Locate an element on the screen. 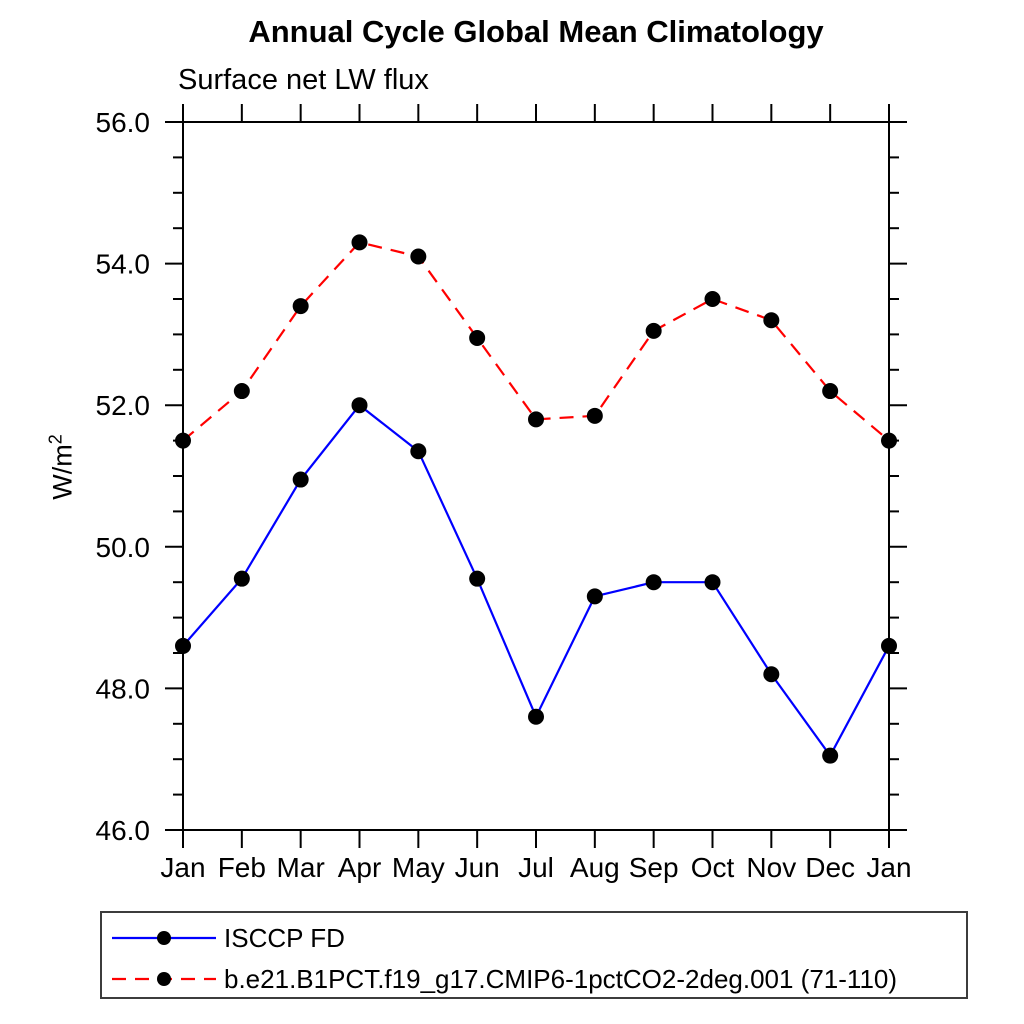  y-tick-label: 50.0 is located at coordinates (123, 547).